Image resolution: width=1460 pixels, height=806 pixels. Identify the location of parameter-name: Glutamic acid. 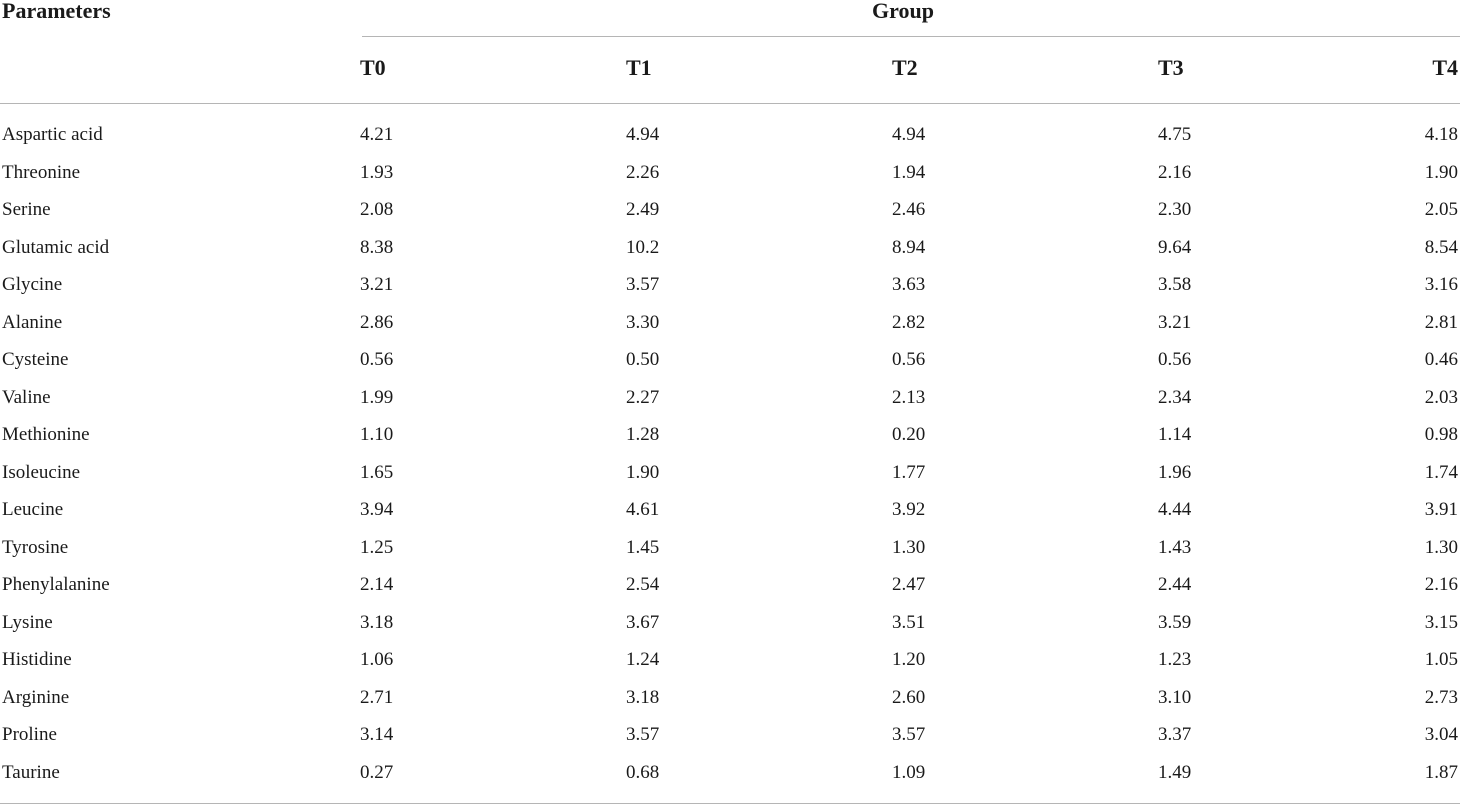
(56, 247).